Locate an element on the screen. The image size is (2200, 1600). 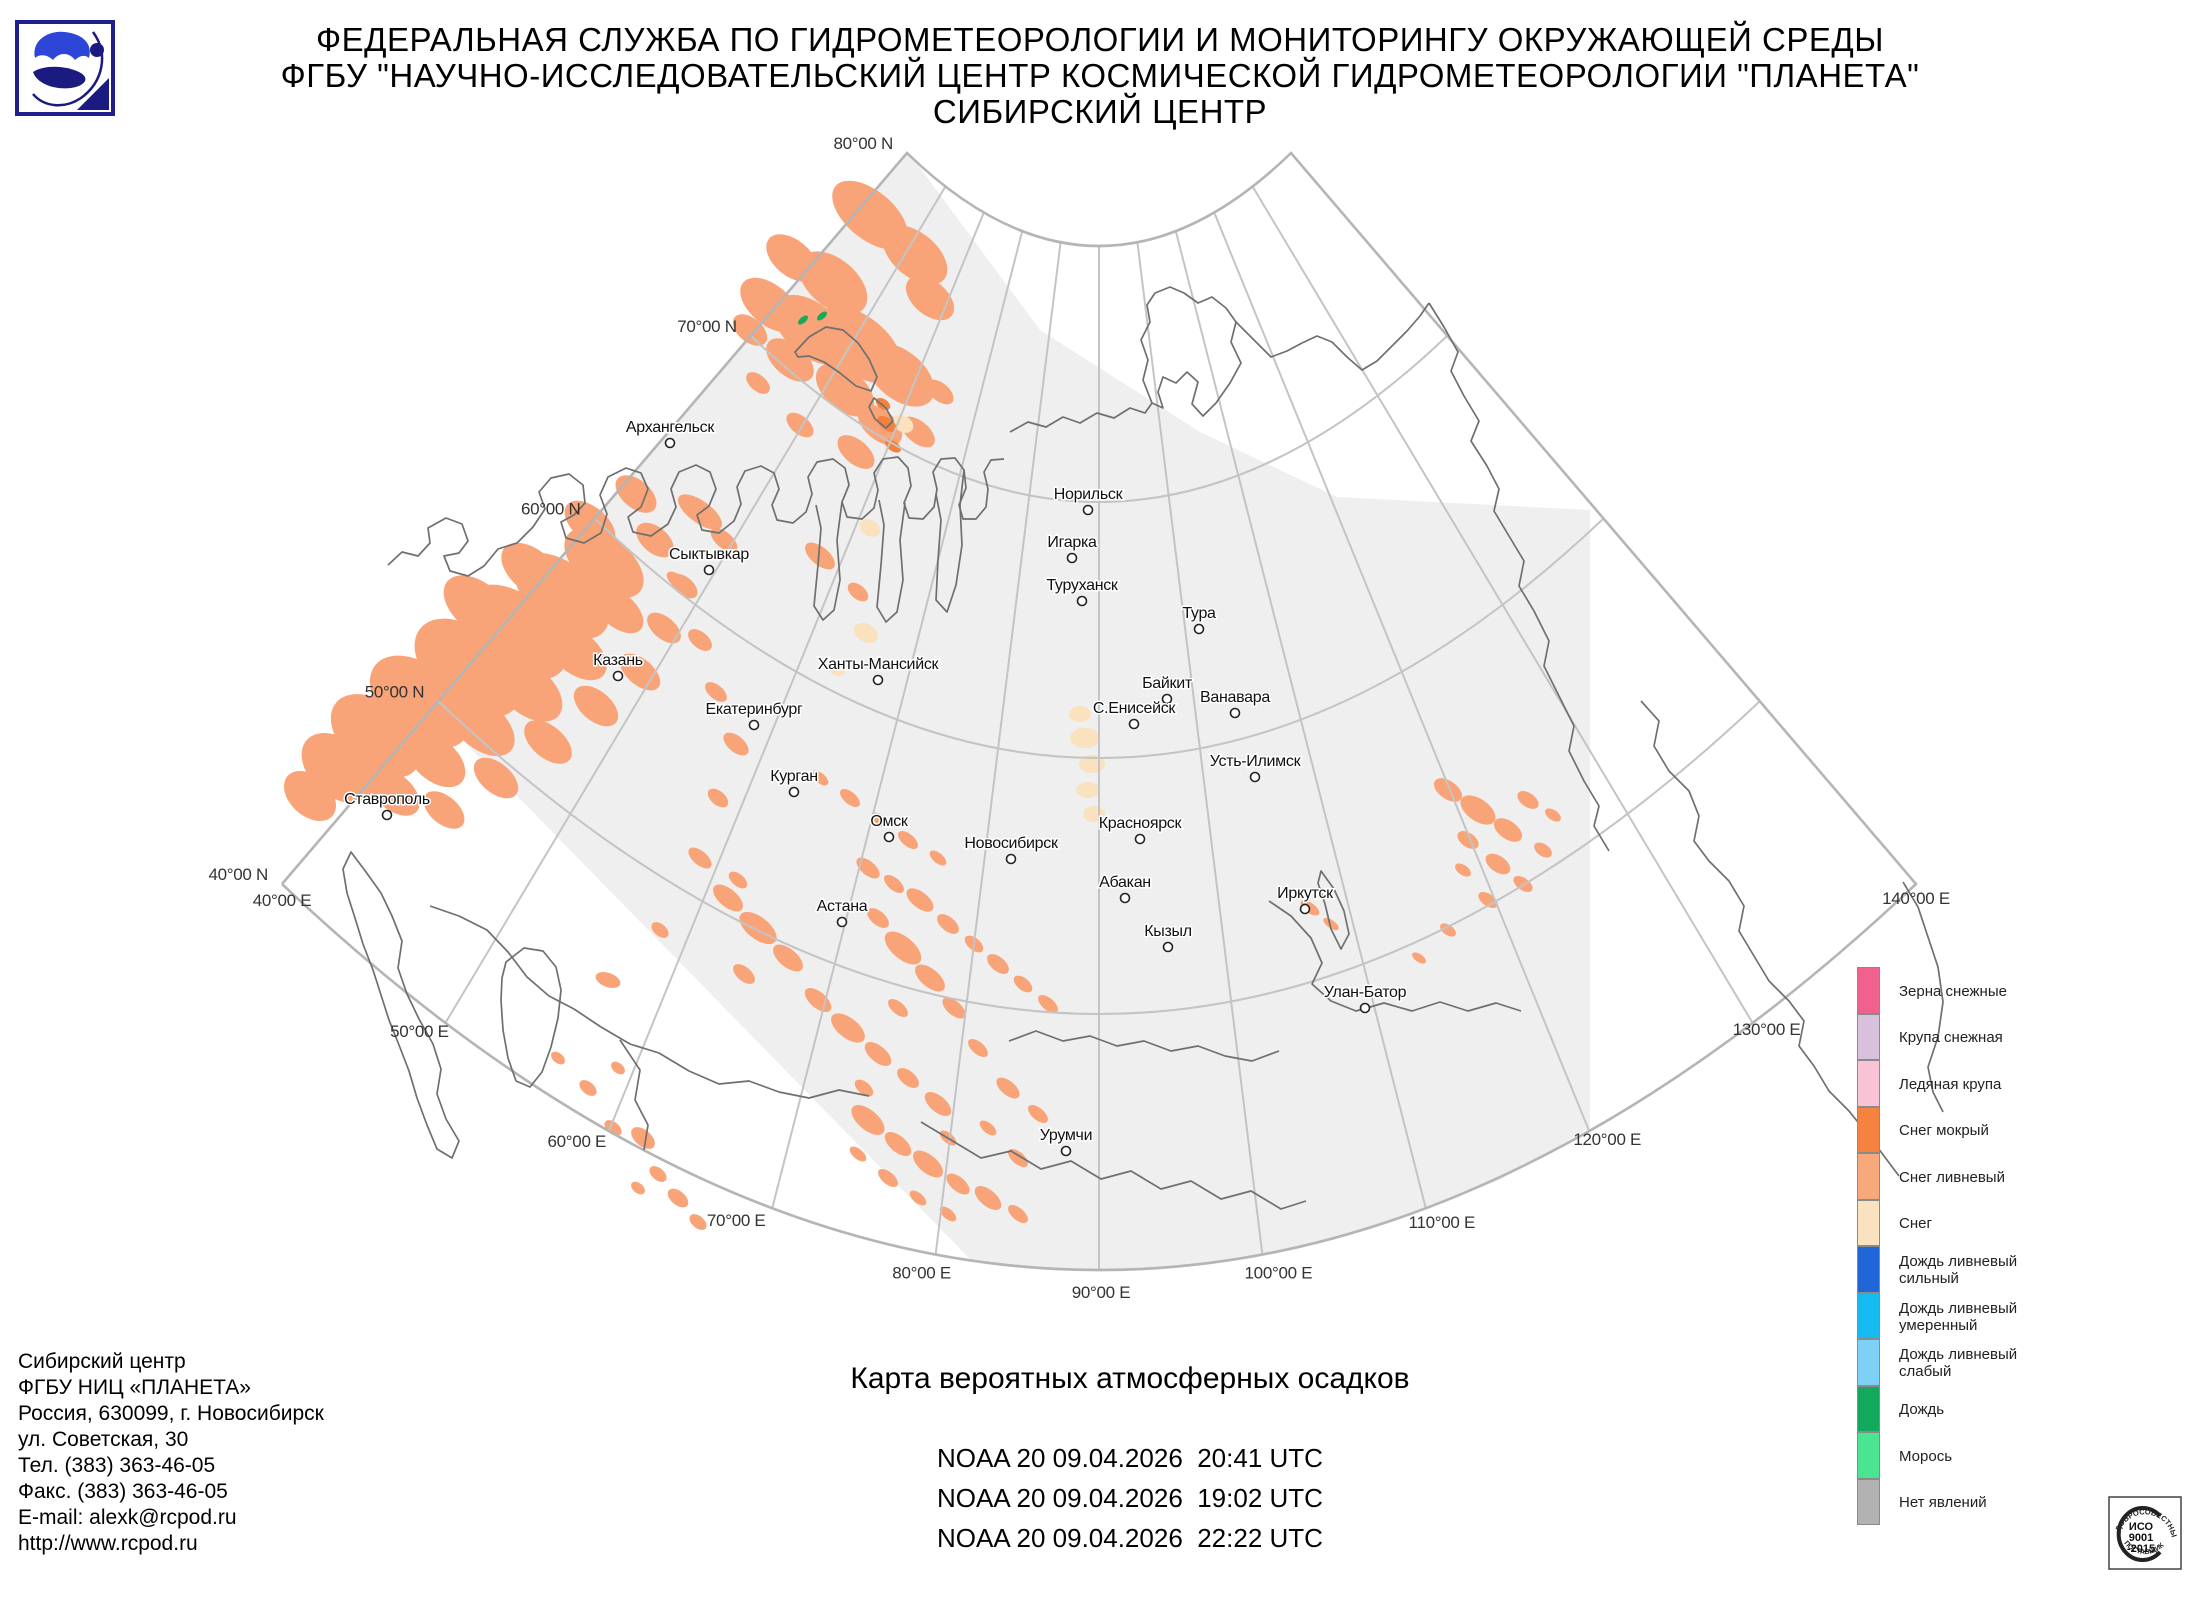
noaa-pass-line: NOAA 20 09.04.2026 19:02 UTC is located at coordinates (1130, 1498).